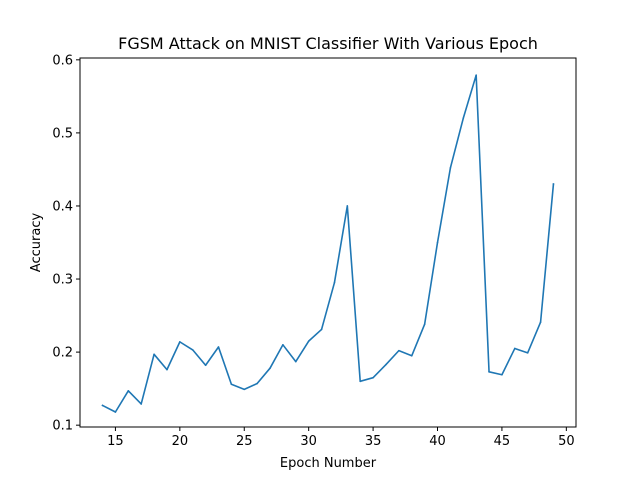 The image size is (640, 484). What do you see at coordinates (308, 441) in the screenshot?
I see `x-tick-label: 30` at bounding box center [308, 441].